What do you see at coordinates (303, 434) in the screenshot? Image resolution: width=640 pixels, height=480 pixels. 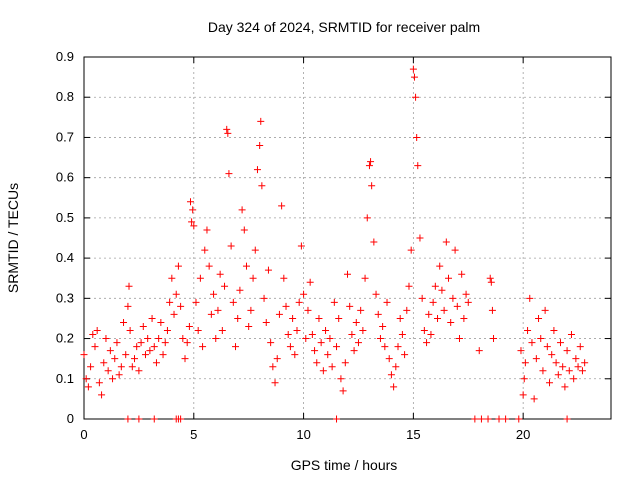 I see `x-tick-label: 10` at bounding box center [303, 434].